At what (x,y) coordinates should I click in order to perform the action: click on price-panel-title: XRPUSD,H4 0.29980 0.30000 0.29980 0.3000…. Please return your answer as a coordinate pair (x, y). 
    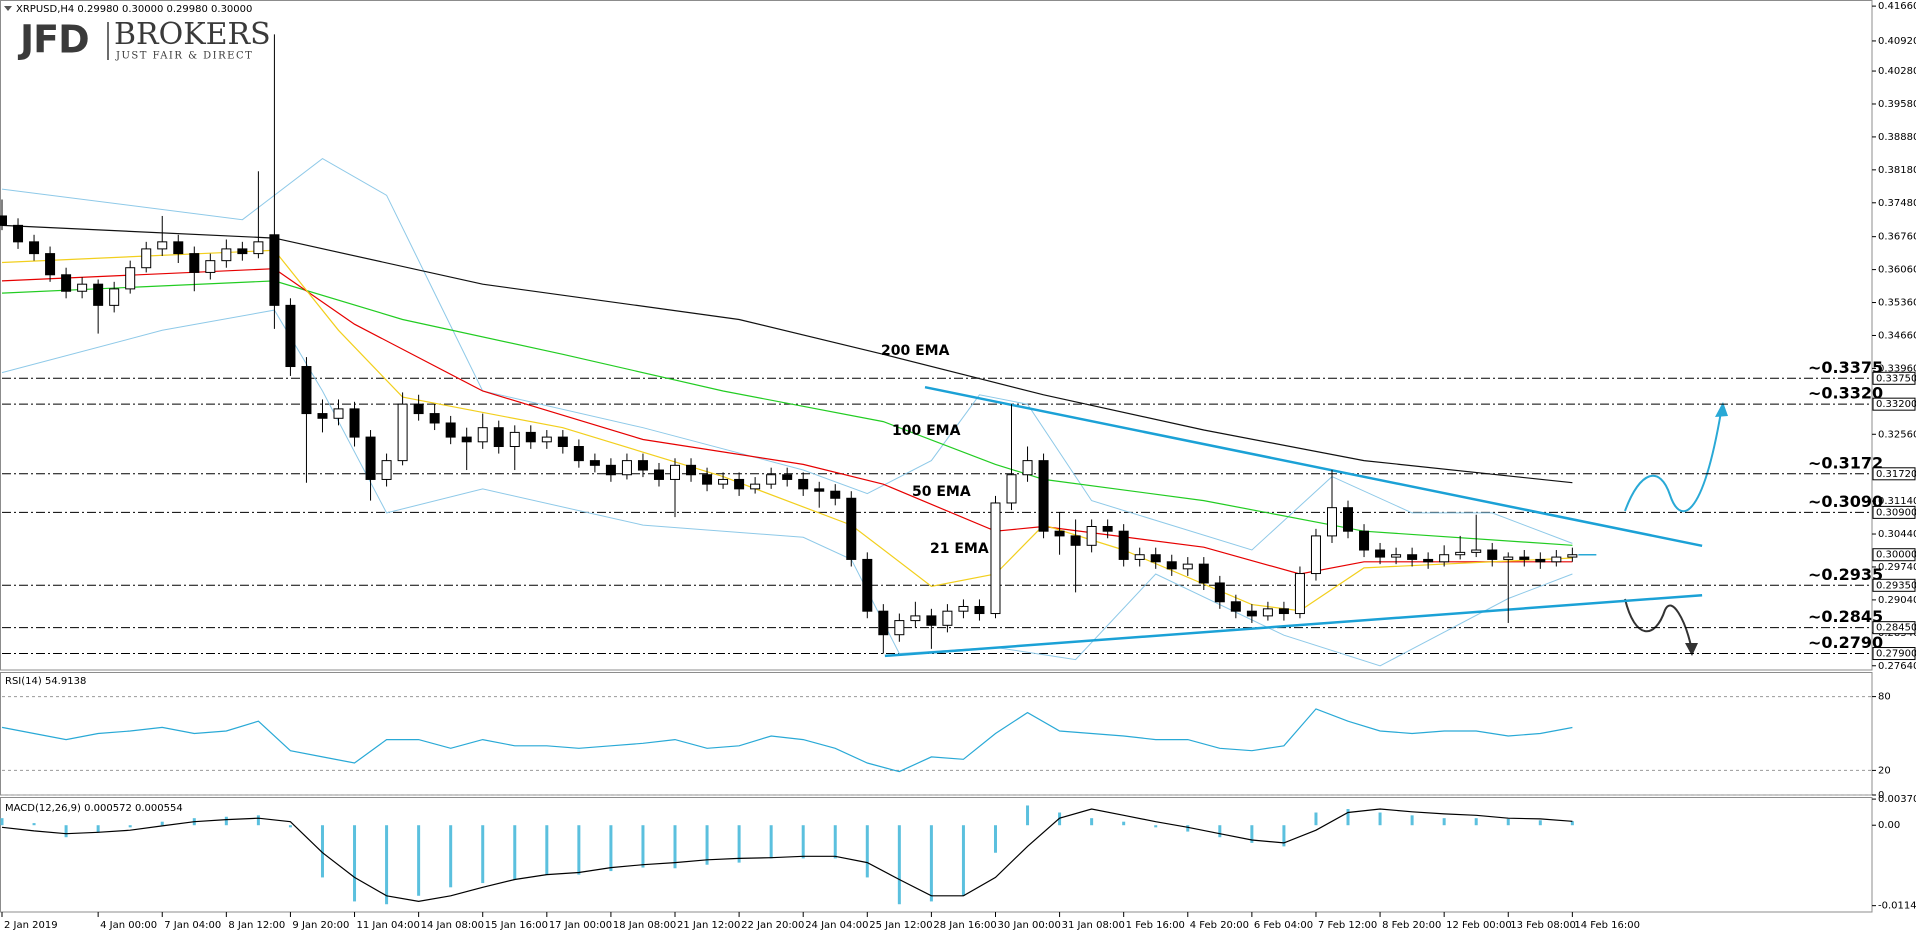
    Looking at the image, I should click on (134, 9).